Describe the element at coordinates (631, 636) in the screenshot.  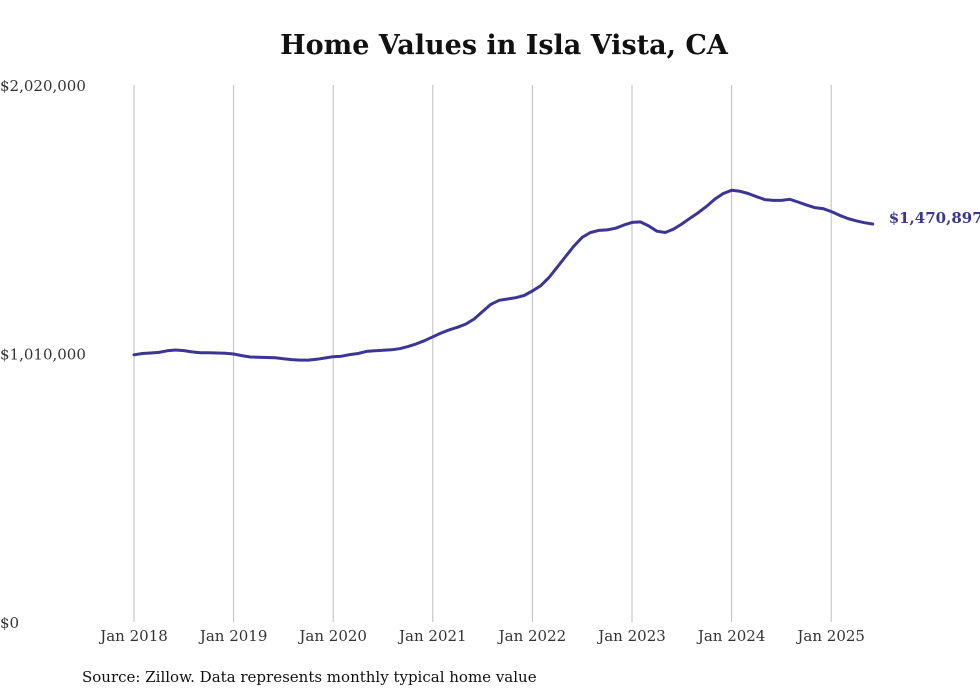
I see `x-tick-label: Jan 2023` at that location.